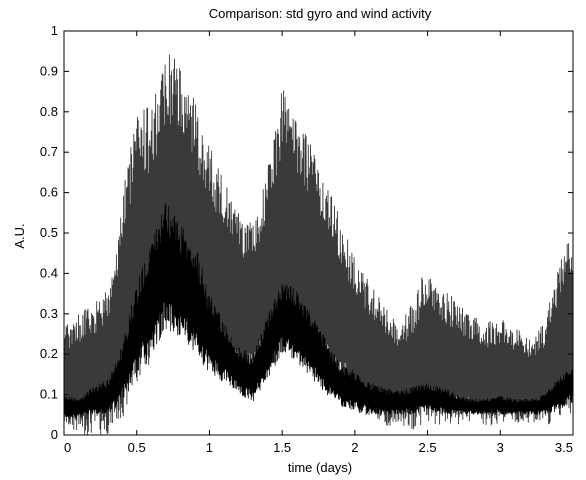 Image resolution: width=586 pixels, height=480 pixels. What do you see at coordinates (320, 13) in the screenshot?
I see `chart-title: Comparison: std gyro and wind activity` at bounding box center [320, 13].